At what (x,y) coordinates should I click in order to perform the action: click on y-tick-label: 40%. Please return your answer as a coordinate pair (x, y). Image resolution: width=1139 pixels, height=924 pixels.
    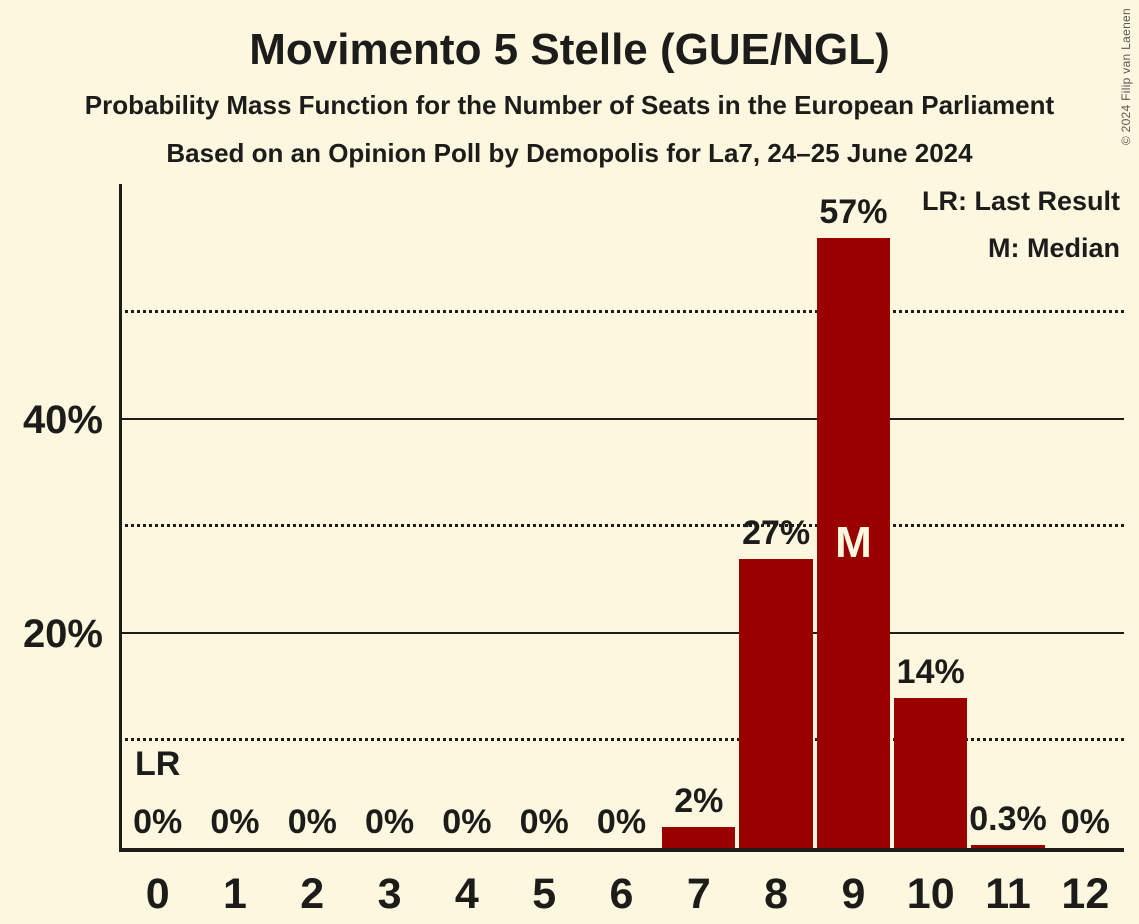
    Looking at the image, I should click on (62, 419).